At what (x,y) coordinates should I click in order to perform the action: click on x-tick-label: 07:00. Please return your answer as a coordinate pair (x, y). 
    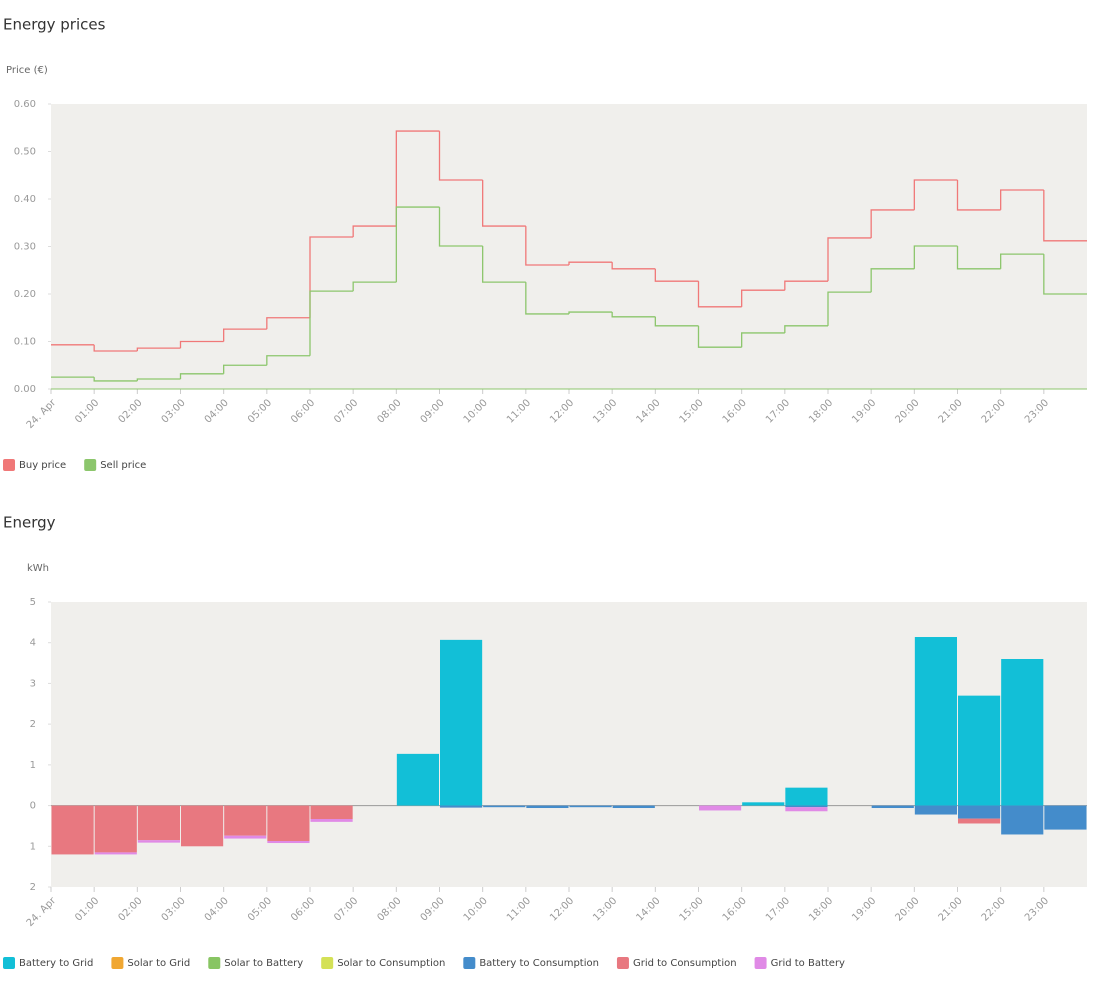
    Looking at the image, I should click on (346, 411).